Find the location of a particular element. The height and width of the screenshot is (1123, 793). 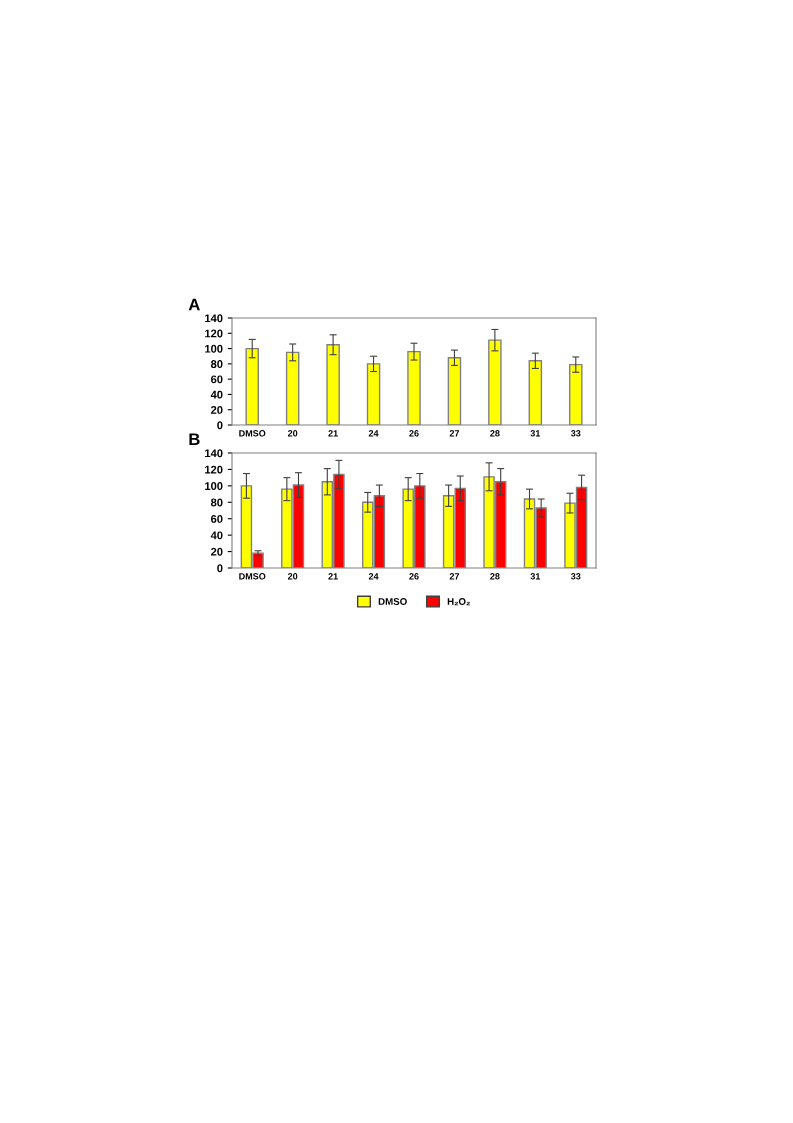

chart-title: B is located at coordinates (194, 439).